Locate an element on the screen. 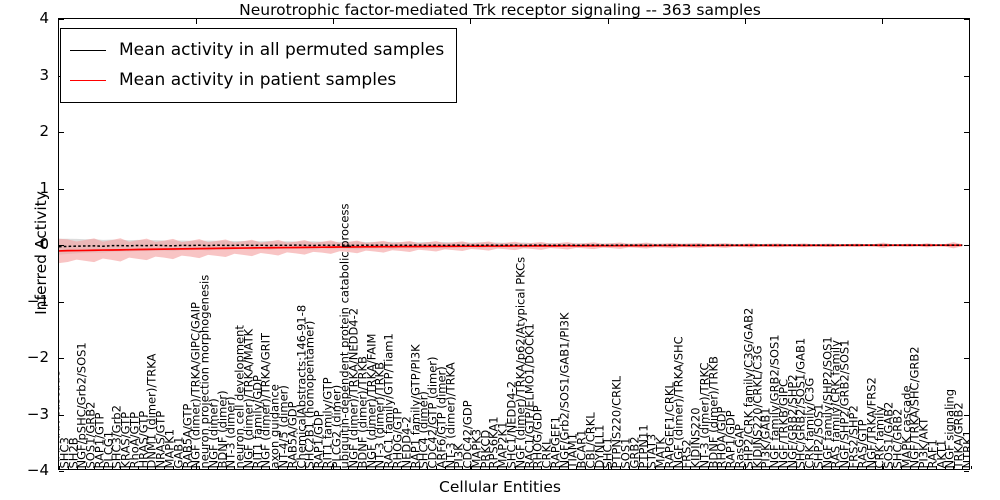 The width and height of the screenshot is (1000, 500). legend-swatch-permuted is located at coordinates (88, 50).